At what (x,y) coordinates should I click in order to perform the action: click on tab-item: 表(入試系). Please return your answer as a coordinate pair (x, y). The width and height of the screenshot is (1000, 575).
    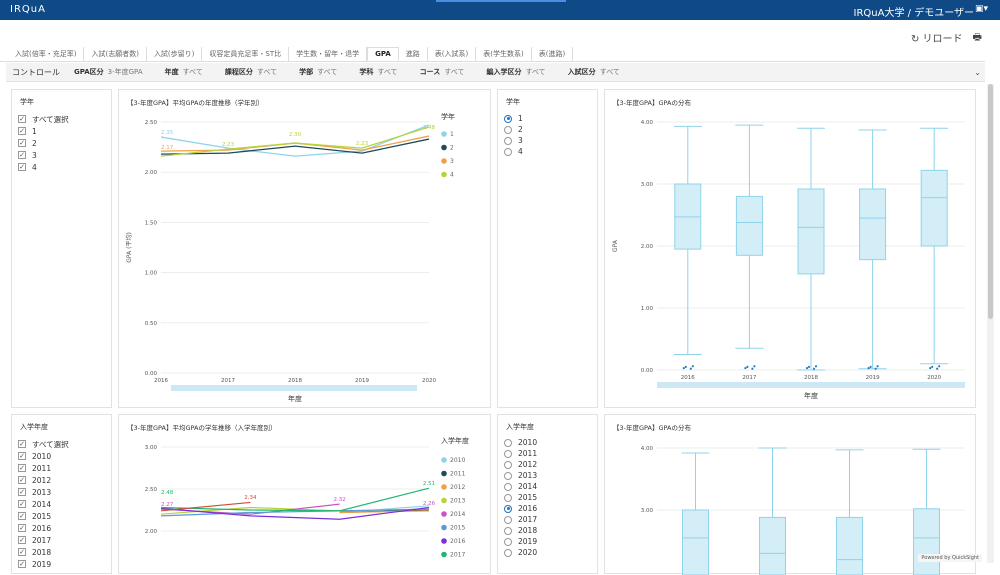
    Looking at the image, I should click on (452, 54).